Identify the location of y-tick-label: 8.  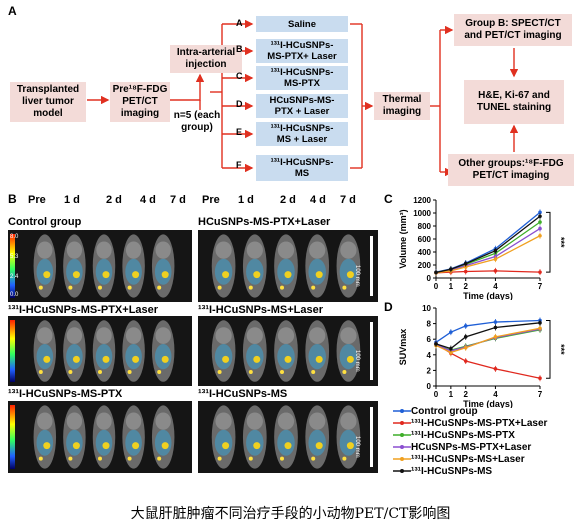
(429, 324).